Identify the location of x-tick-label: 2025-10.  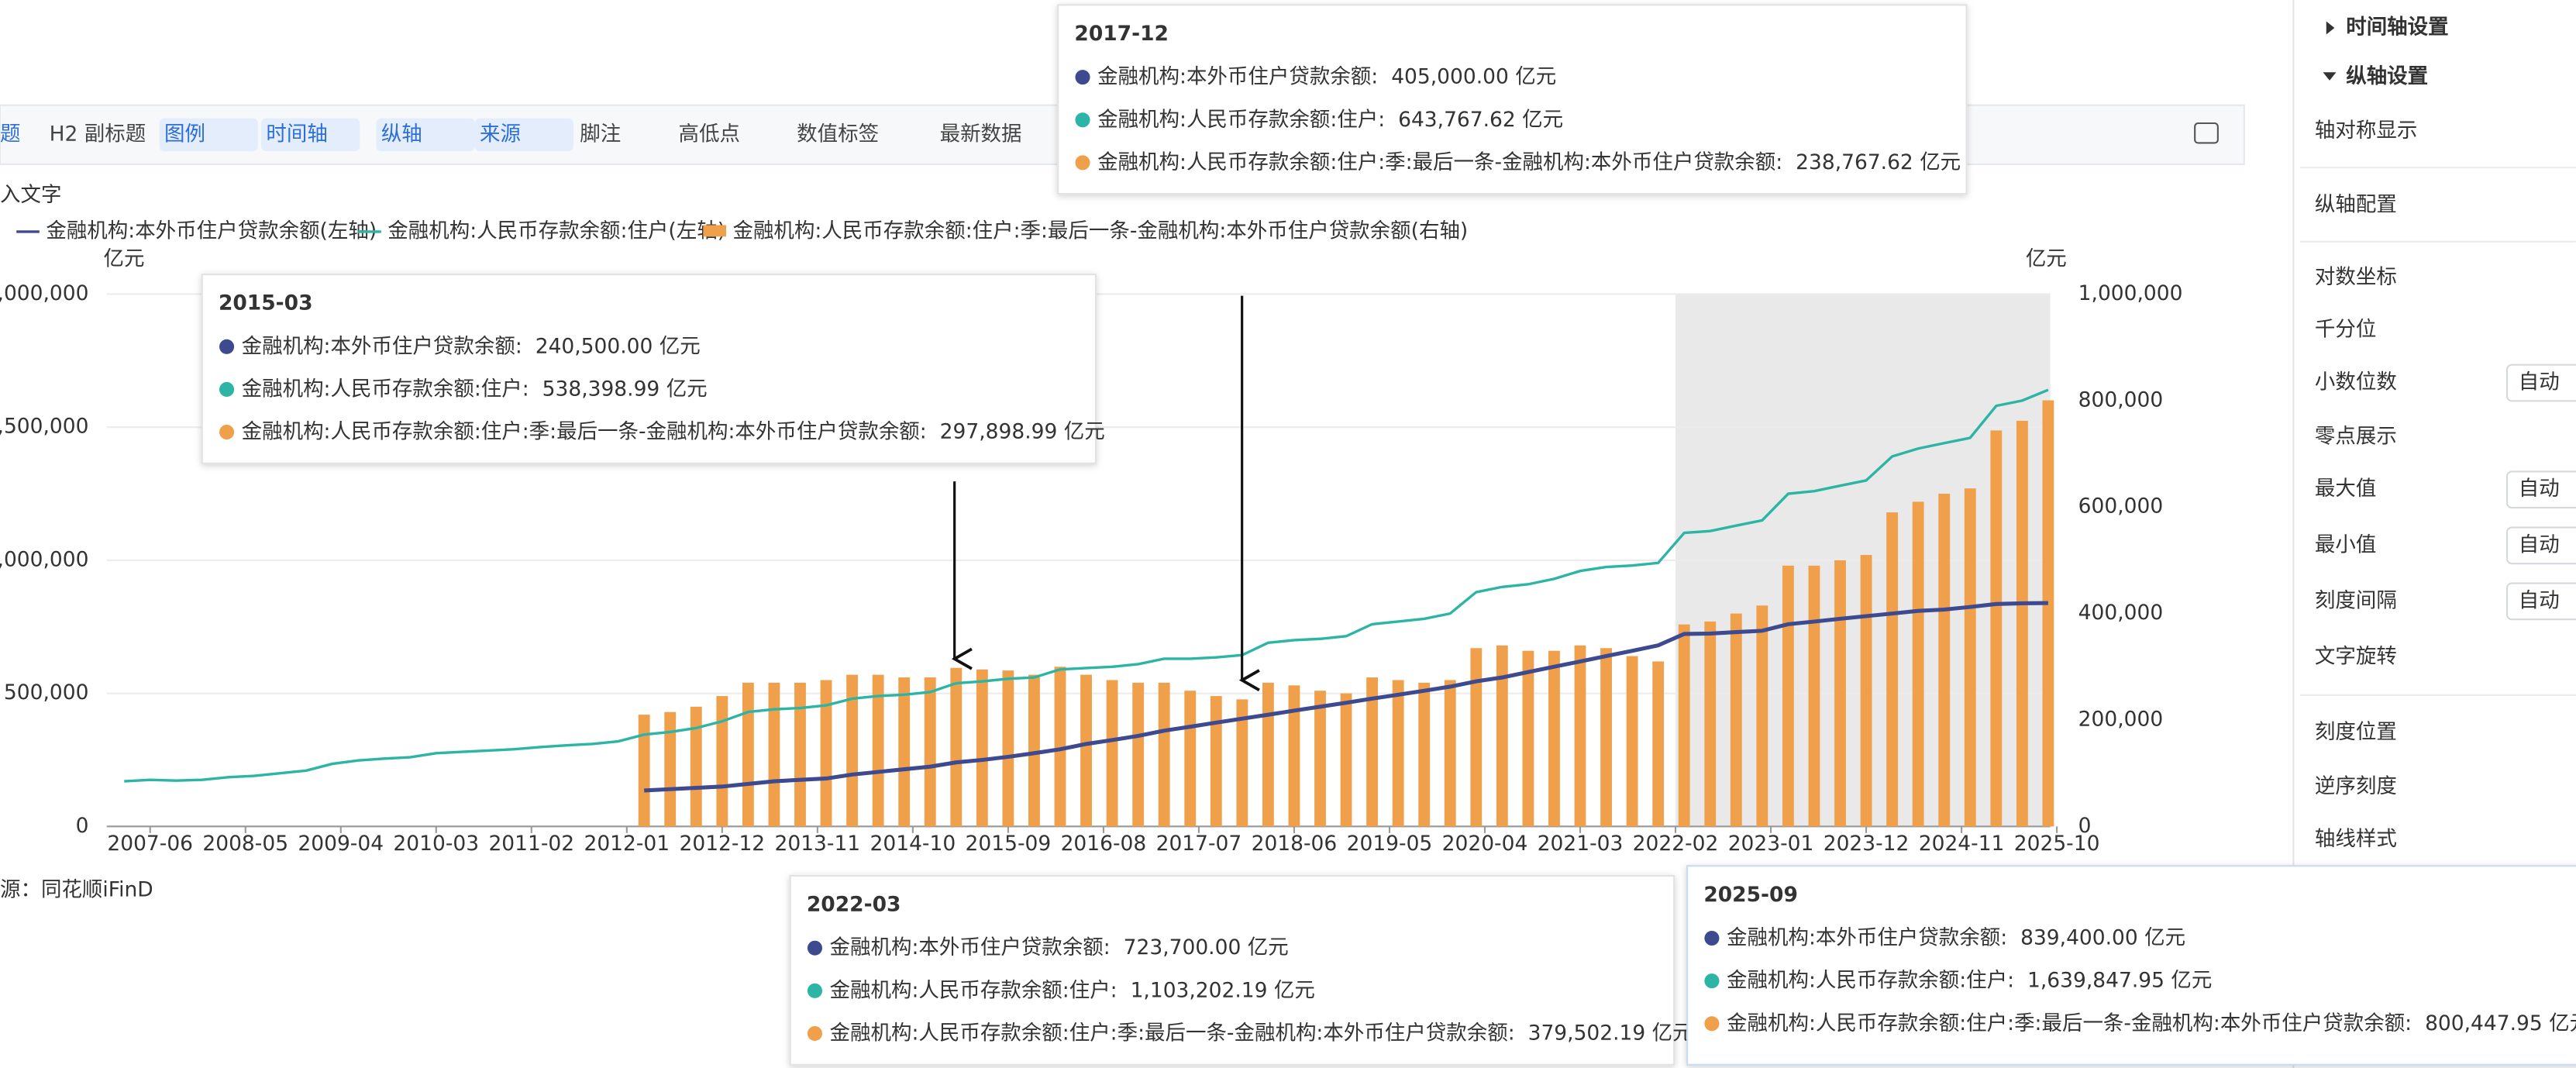
(2057, 844).